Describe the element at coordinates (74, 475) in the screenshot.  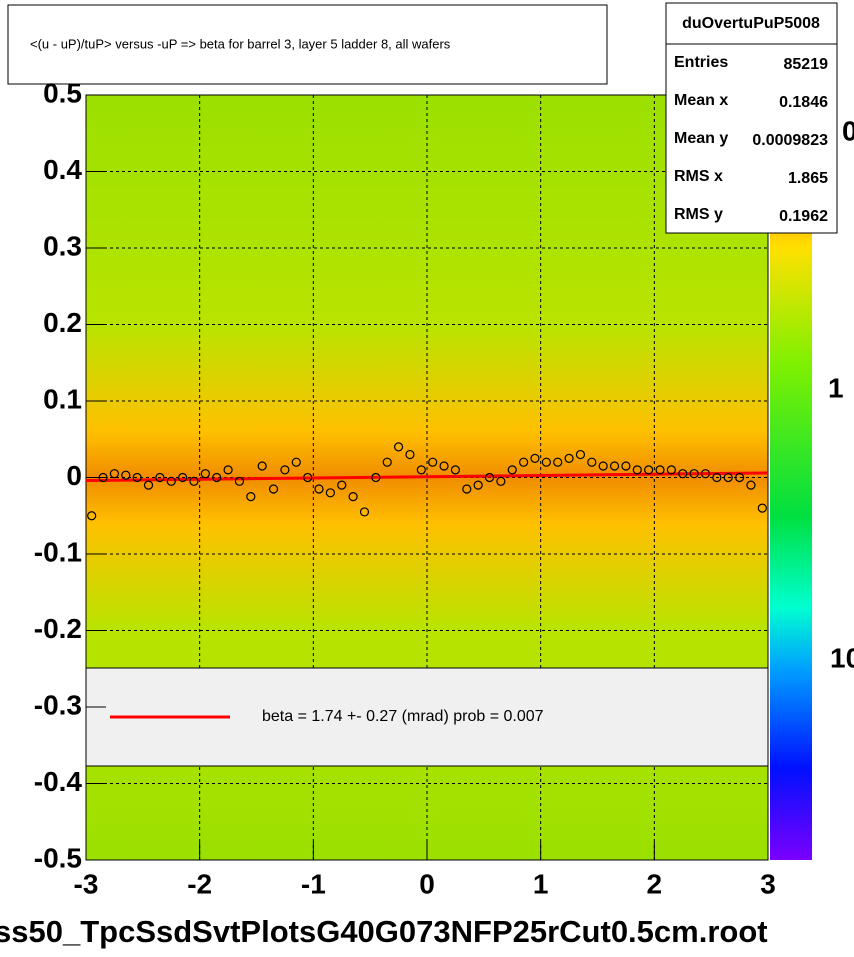
I see `y-tick-label: 0` at that location.